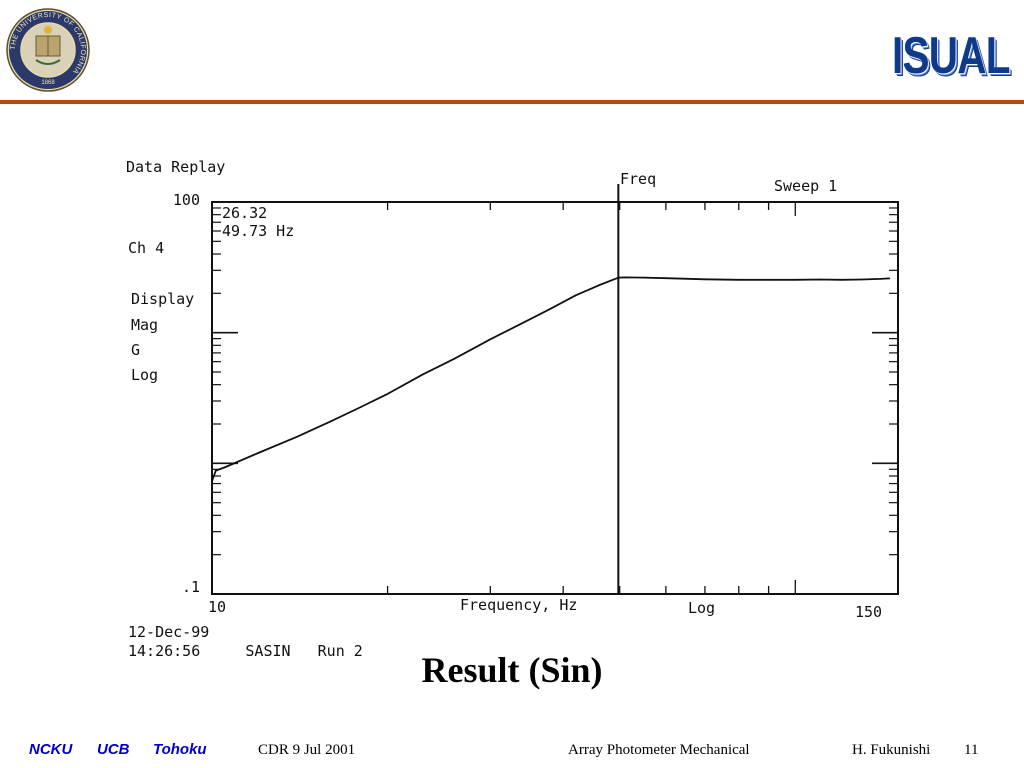 The height and width of the screenshot is (768, 1024). I want to click on sweep-label: Sweep 1, so click(805, 186).